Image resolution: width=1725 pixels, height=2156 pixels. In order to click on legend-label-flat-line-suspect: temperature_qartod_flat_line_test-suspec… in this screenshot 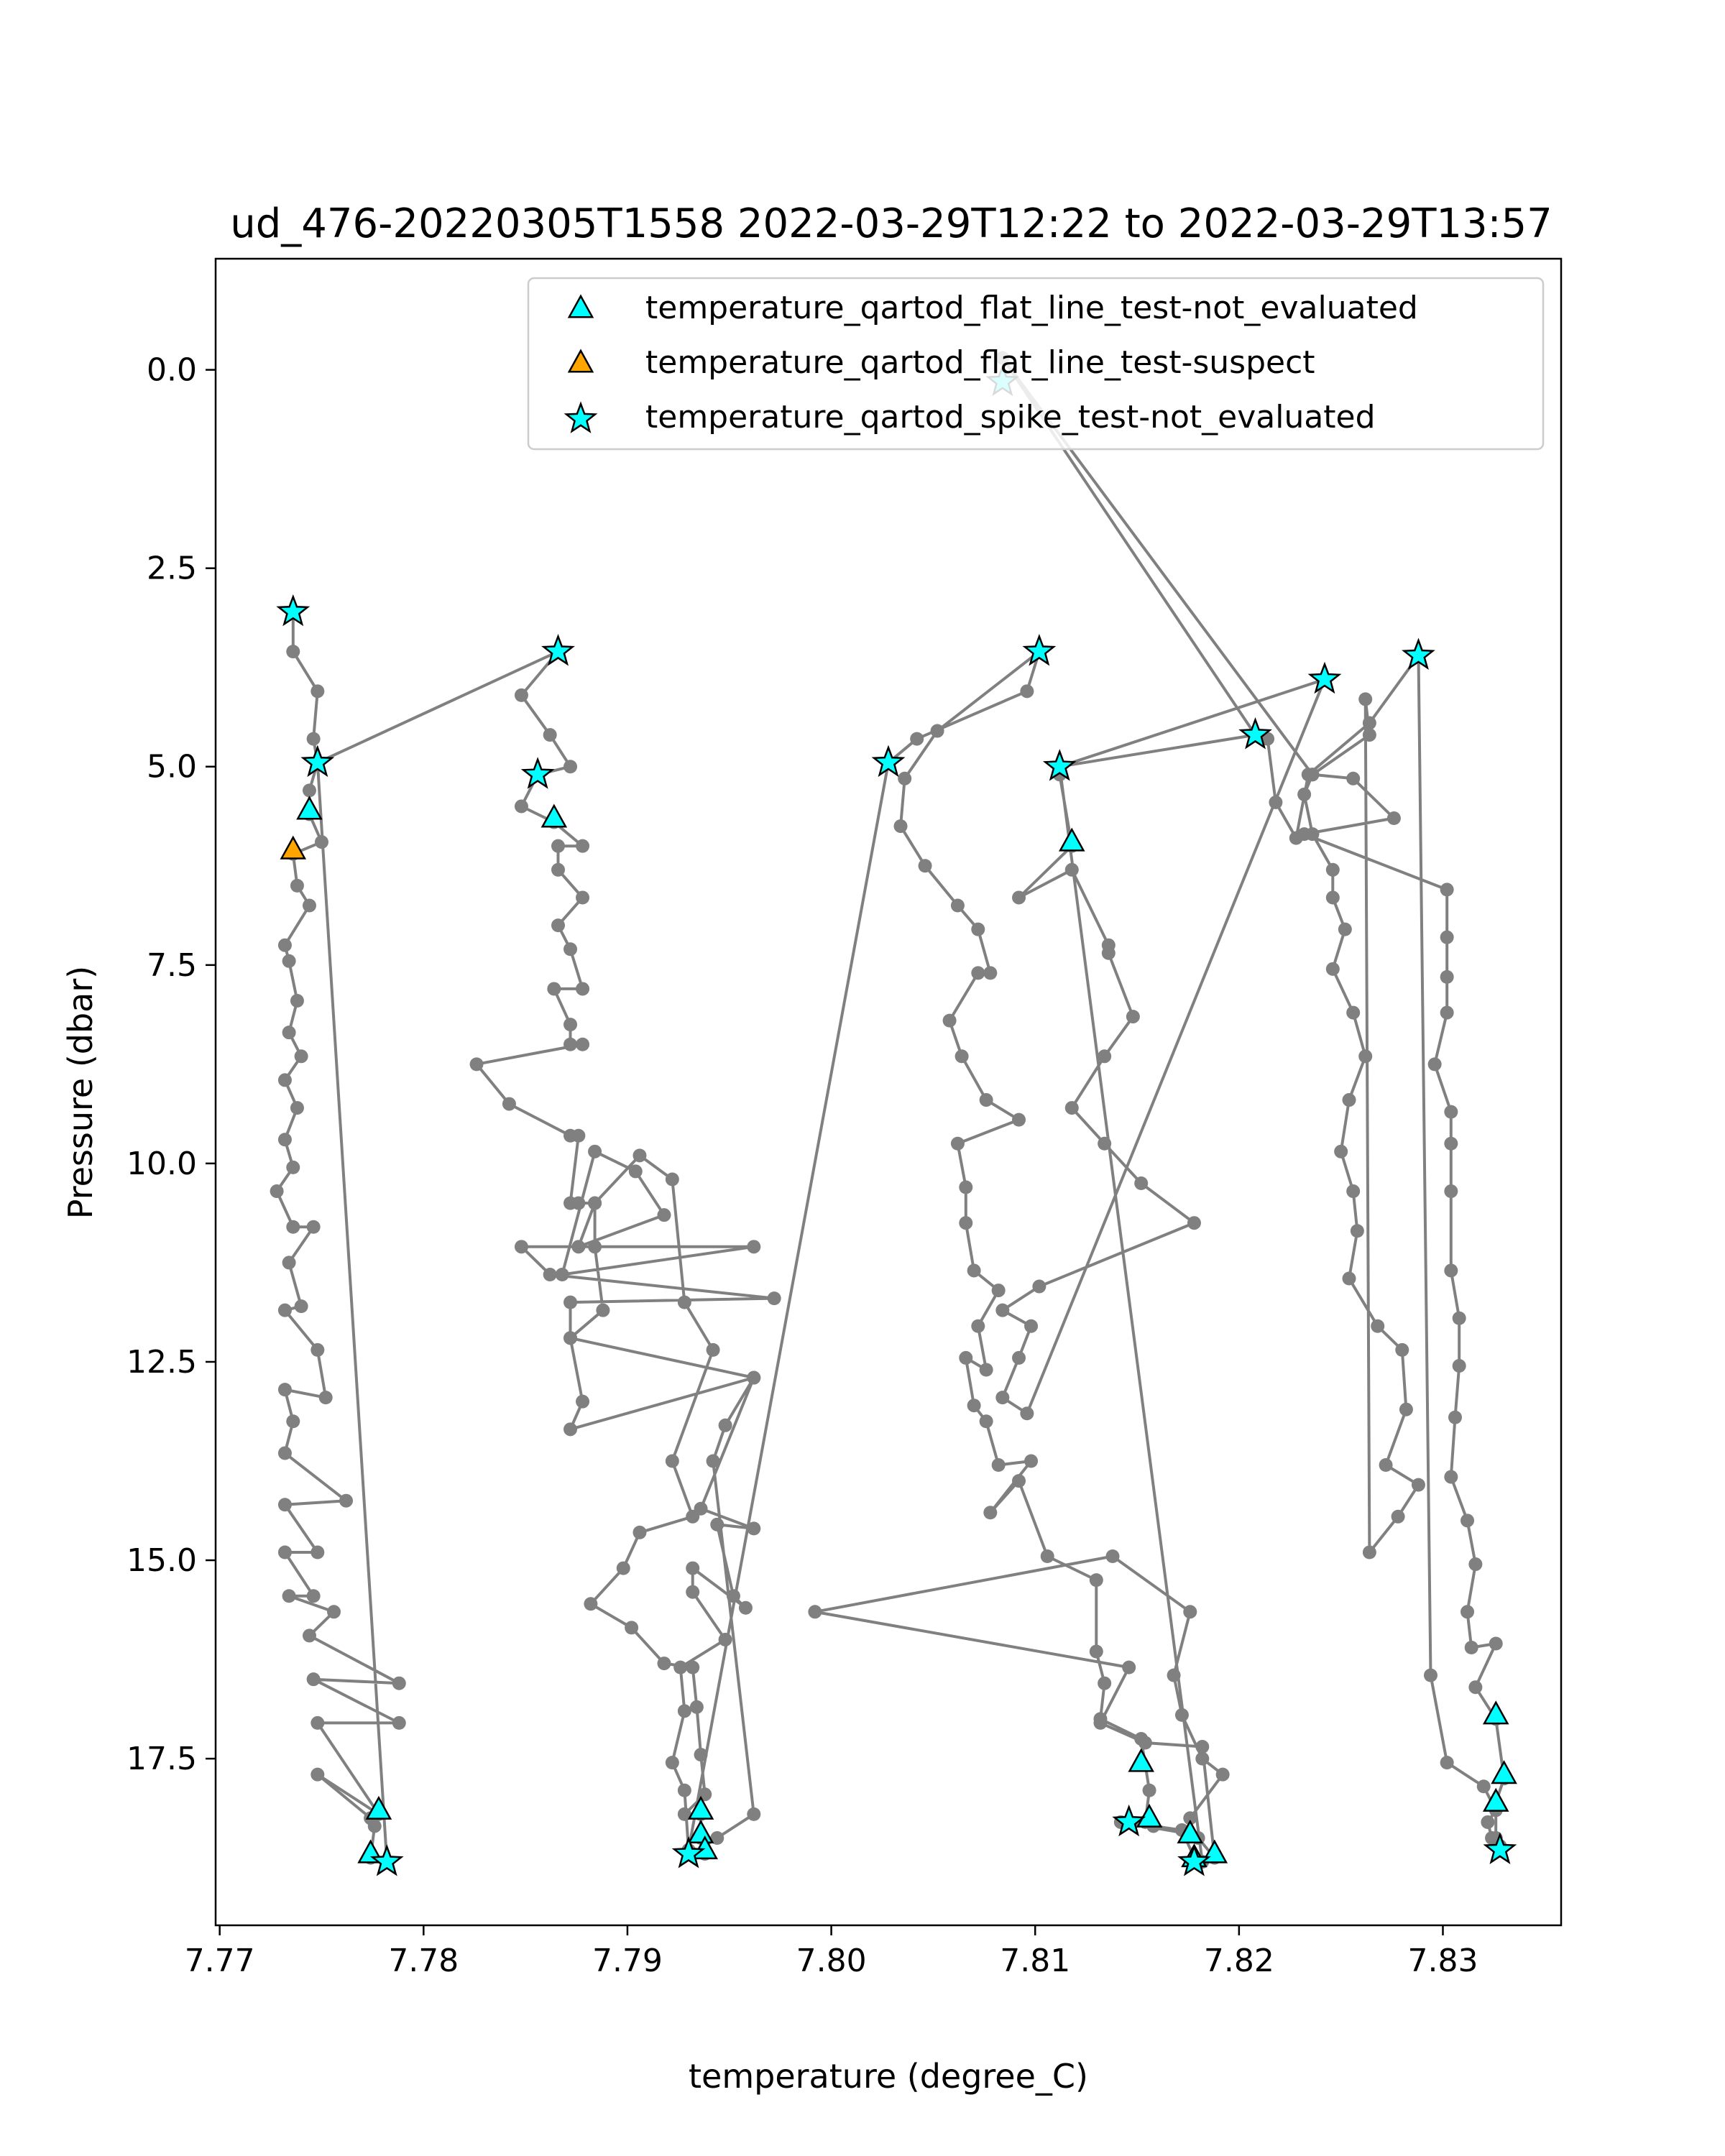, I will do `click(980, 362)`.